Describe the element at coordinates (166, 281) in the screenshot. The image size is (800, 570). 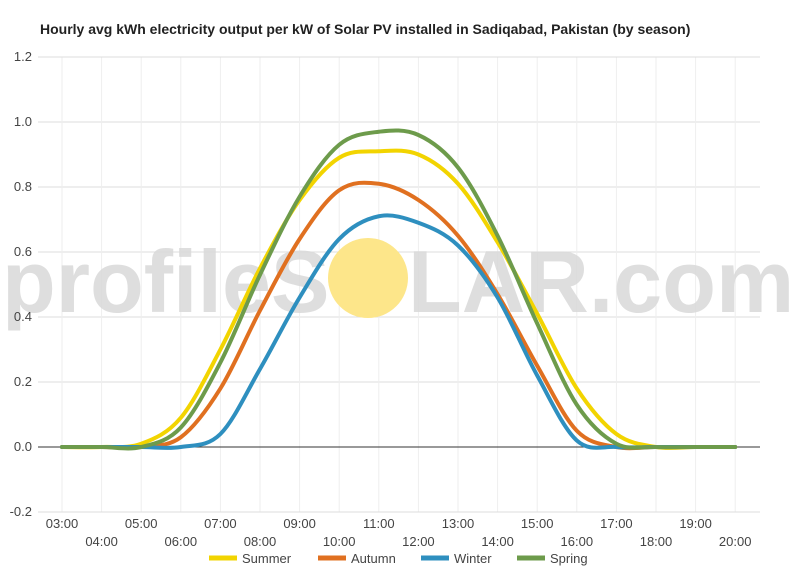
I see `watermark-left: profileS` at that location.